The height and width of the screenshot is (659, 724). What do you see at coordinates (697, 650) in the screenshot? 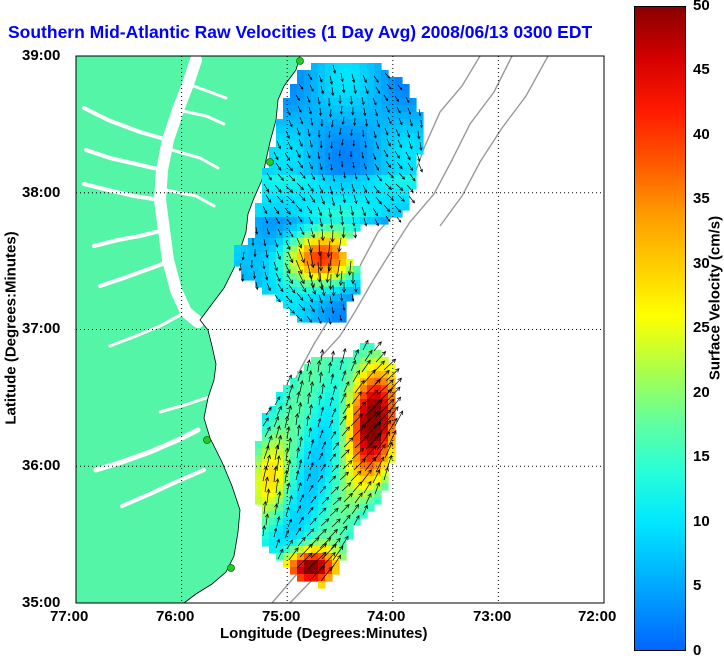
I see `colorbar-tick-label: 0` at bounding box center [697, 650].